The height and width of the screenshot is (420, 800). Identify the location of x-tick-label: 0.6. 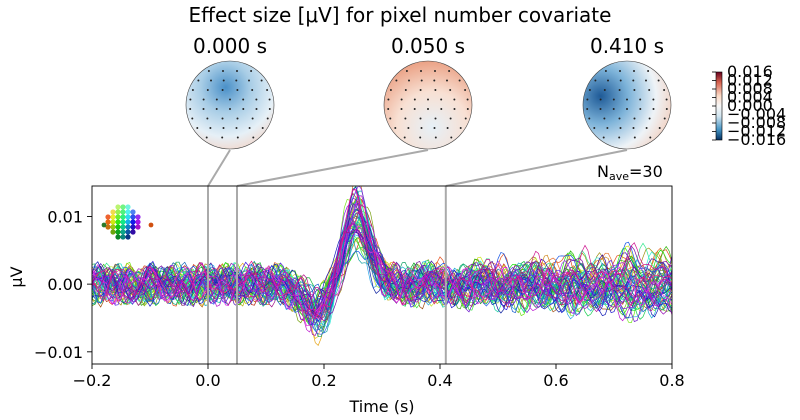
(555, 380).